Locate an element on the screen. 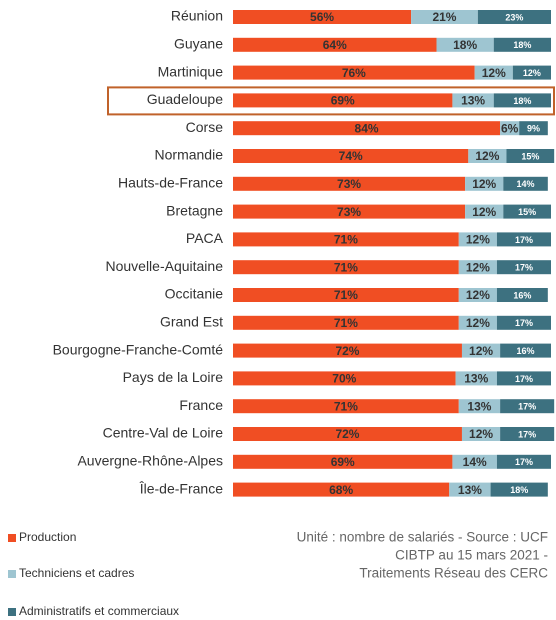 Image resolution: width=556 pixels, height=620 pixels. category-label: Centre-Val de Loire is located at coordinates (163, 433).